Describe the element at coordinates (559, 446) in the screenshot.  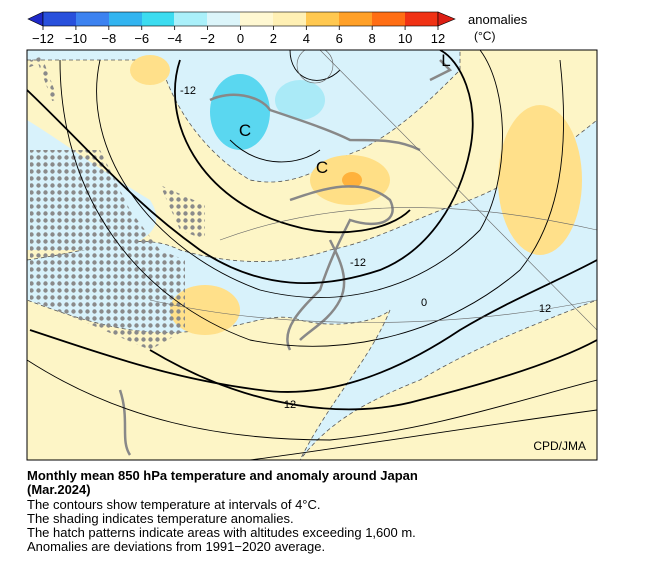
I see `credit: CPD/JMA` at that location.